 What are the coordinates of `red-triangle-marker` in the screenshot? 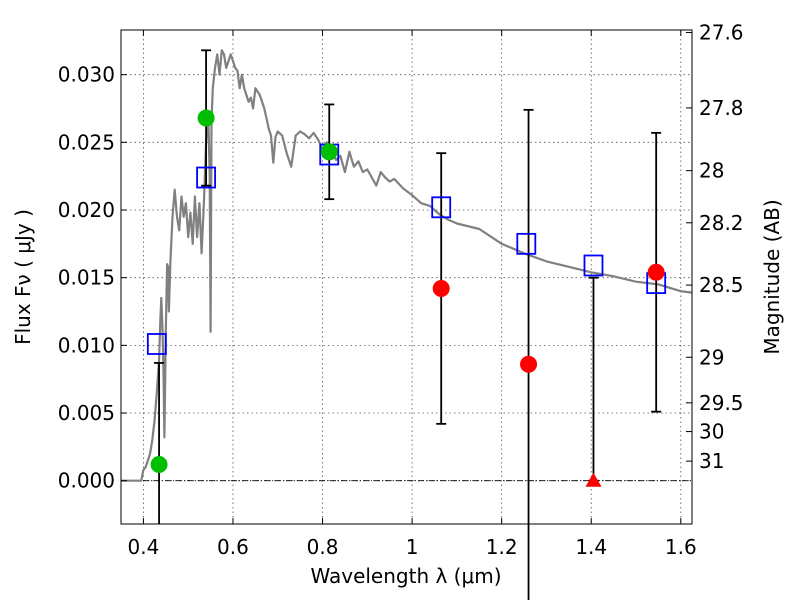 It's located at (593, 479).